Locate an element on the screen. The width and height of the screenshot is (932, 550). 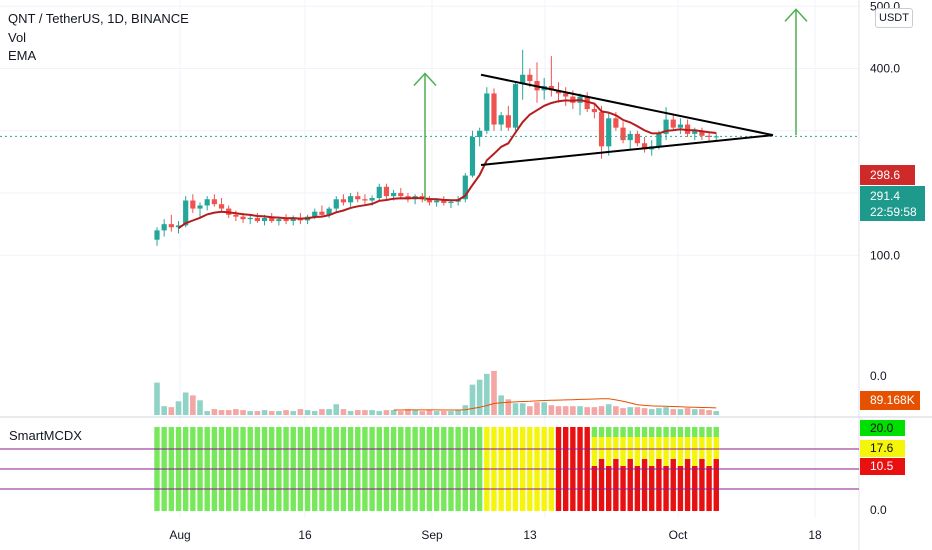
currency-button: USDT is located at coordinates (894, 18).